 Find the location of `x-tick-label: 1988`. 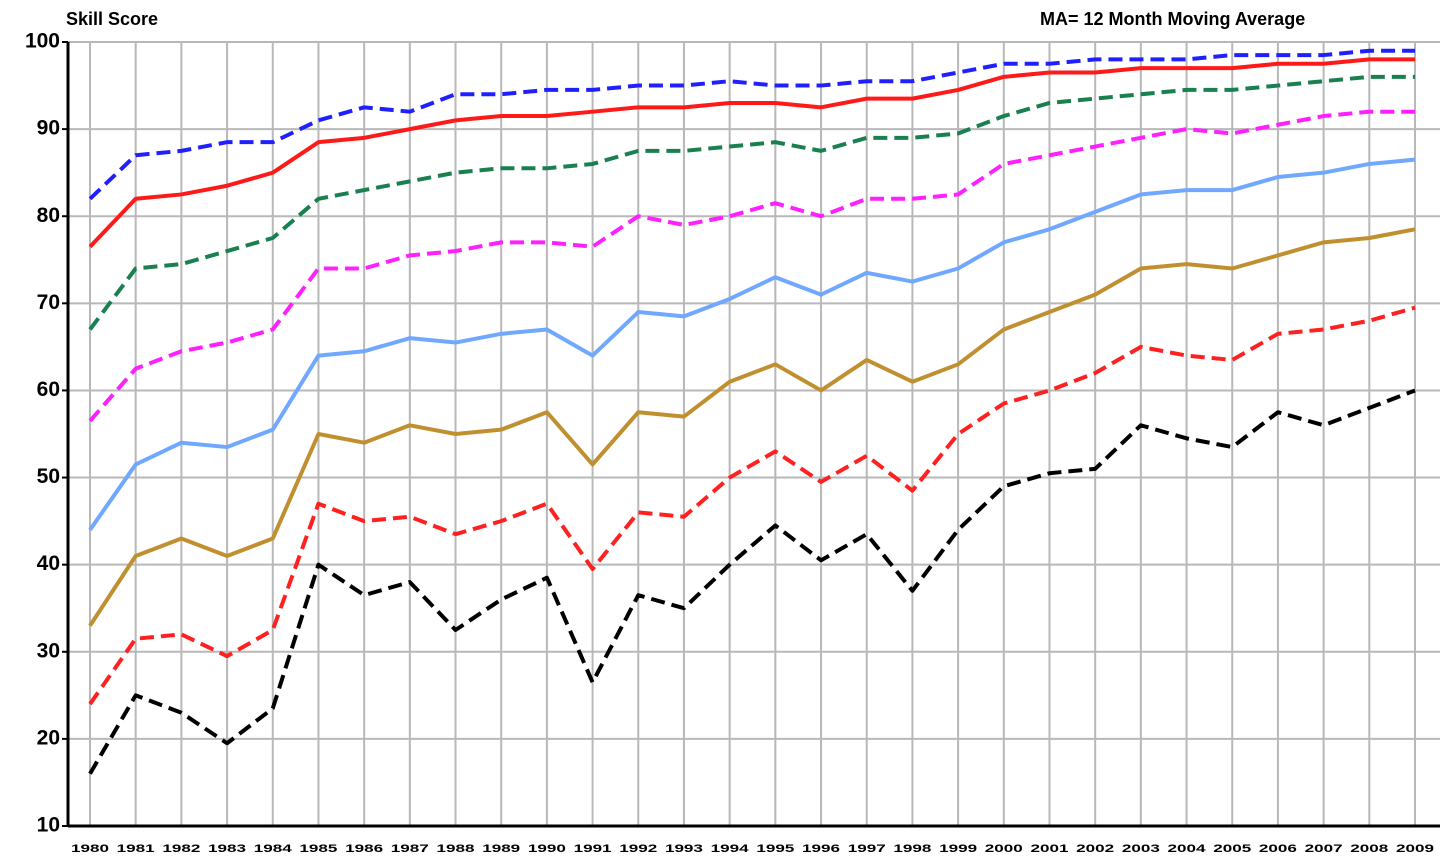

x-tick-label: 1988 is located at coordinates (456, 849).